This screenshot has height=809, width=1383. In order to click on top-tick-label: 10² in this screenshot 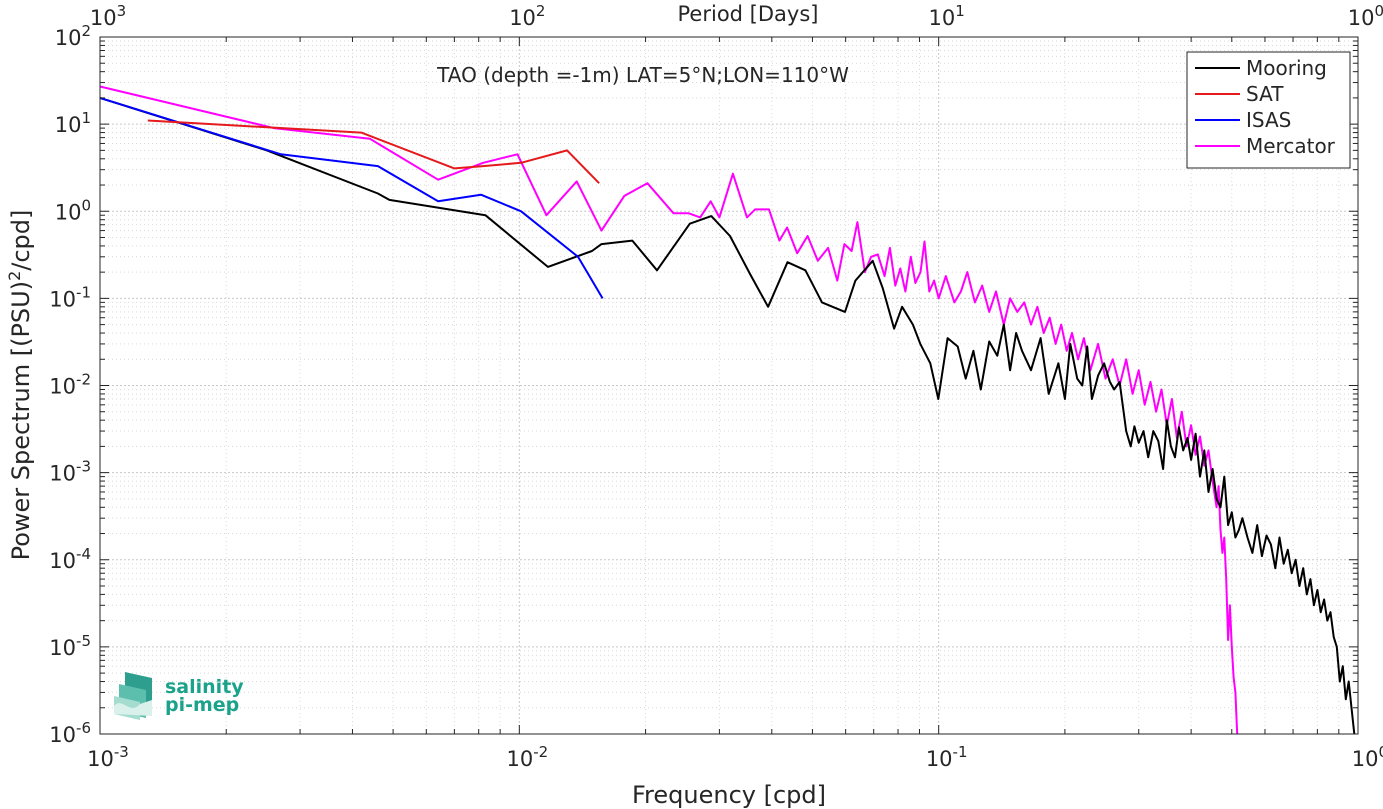, I will do `click(527, 16)`.